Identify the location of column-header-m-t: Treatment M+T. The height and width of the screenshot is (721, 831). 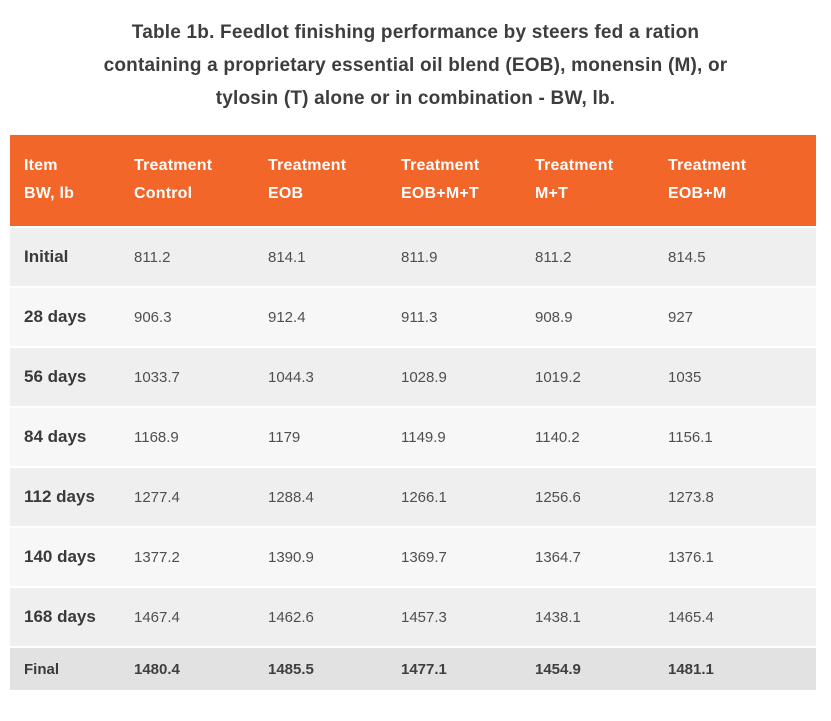
(587, 181).